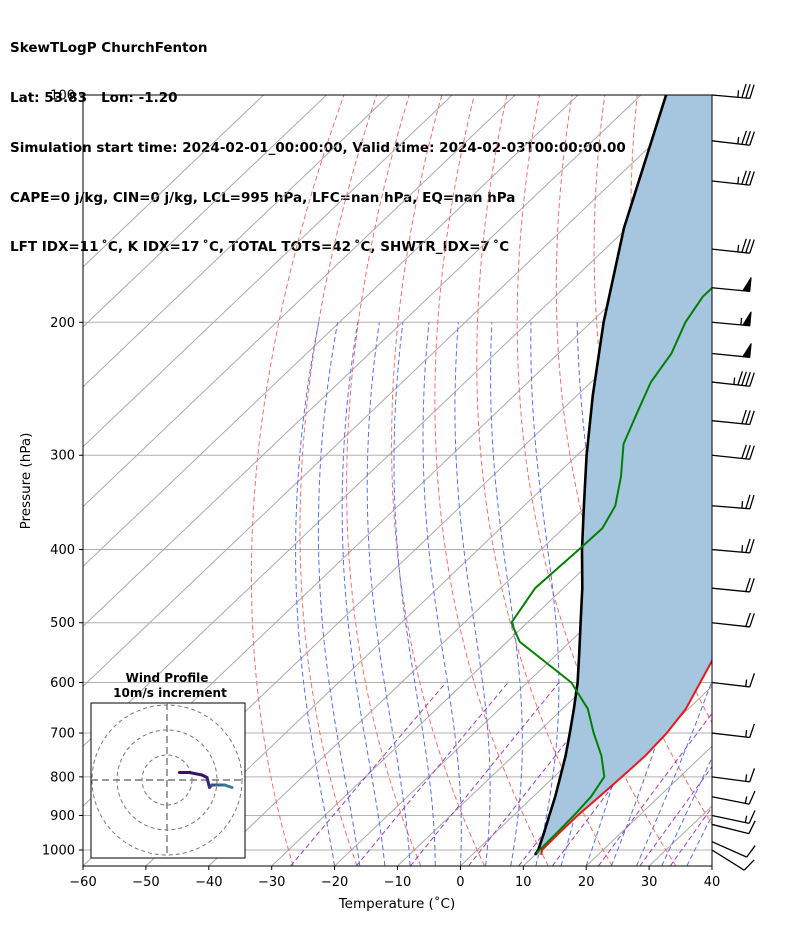 Image resolution: width=794 pixels, height=937 pixels. What do you see at coordinates (62, 474) in the screenshot?
I see `y-axis: 1000 900 800 700 600 500 400 300 200 100` at bounding box center [62, 474].